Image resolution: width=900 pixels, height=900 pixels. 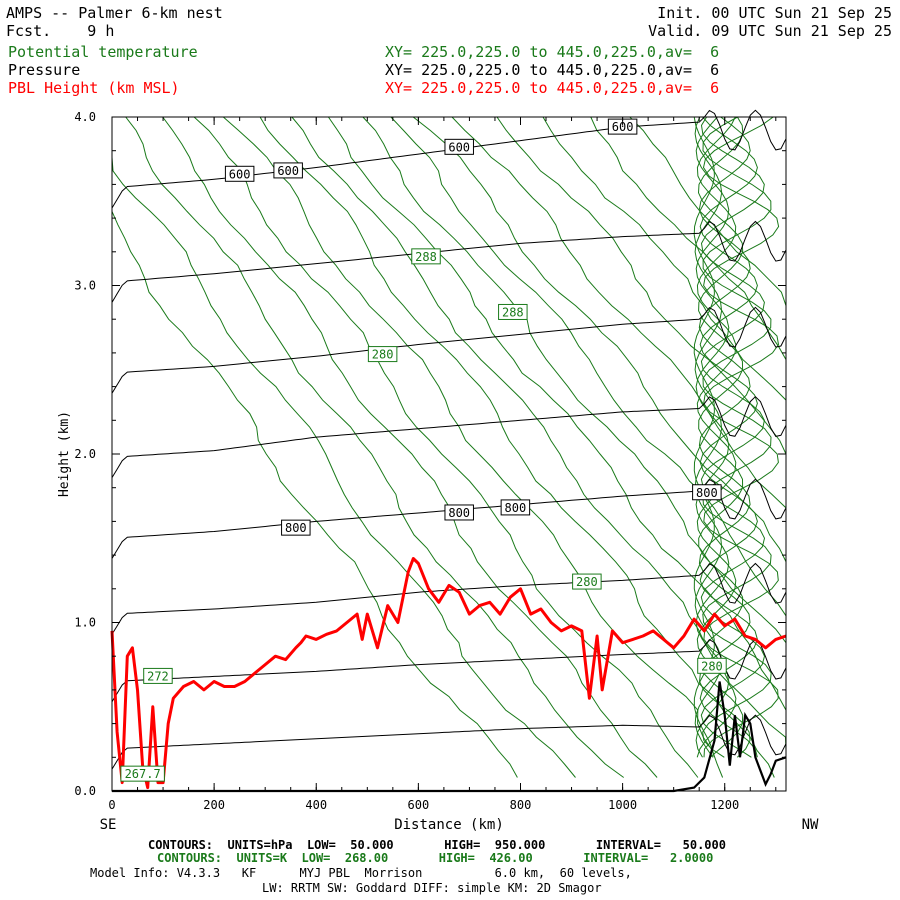 I want to click on y-tick-label: 3.0, so click(x=85, y=286).